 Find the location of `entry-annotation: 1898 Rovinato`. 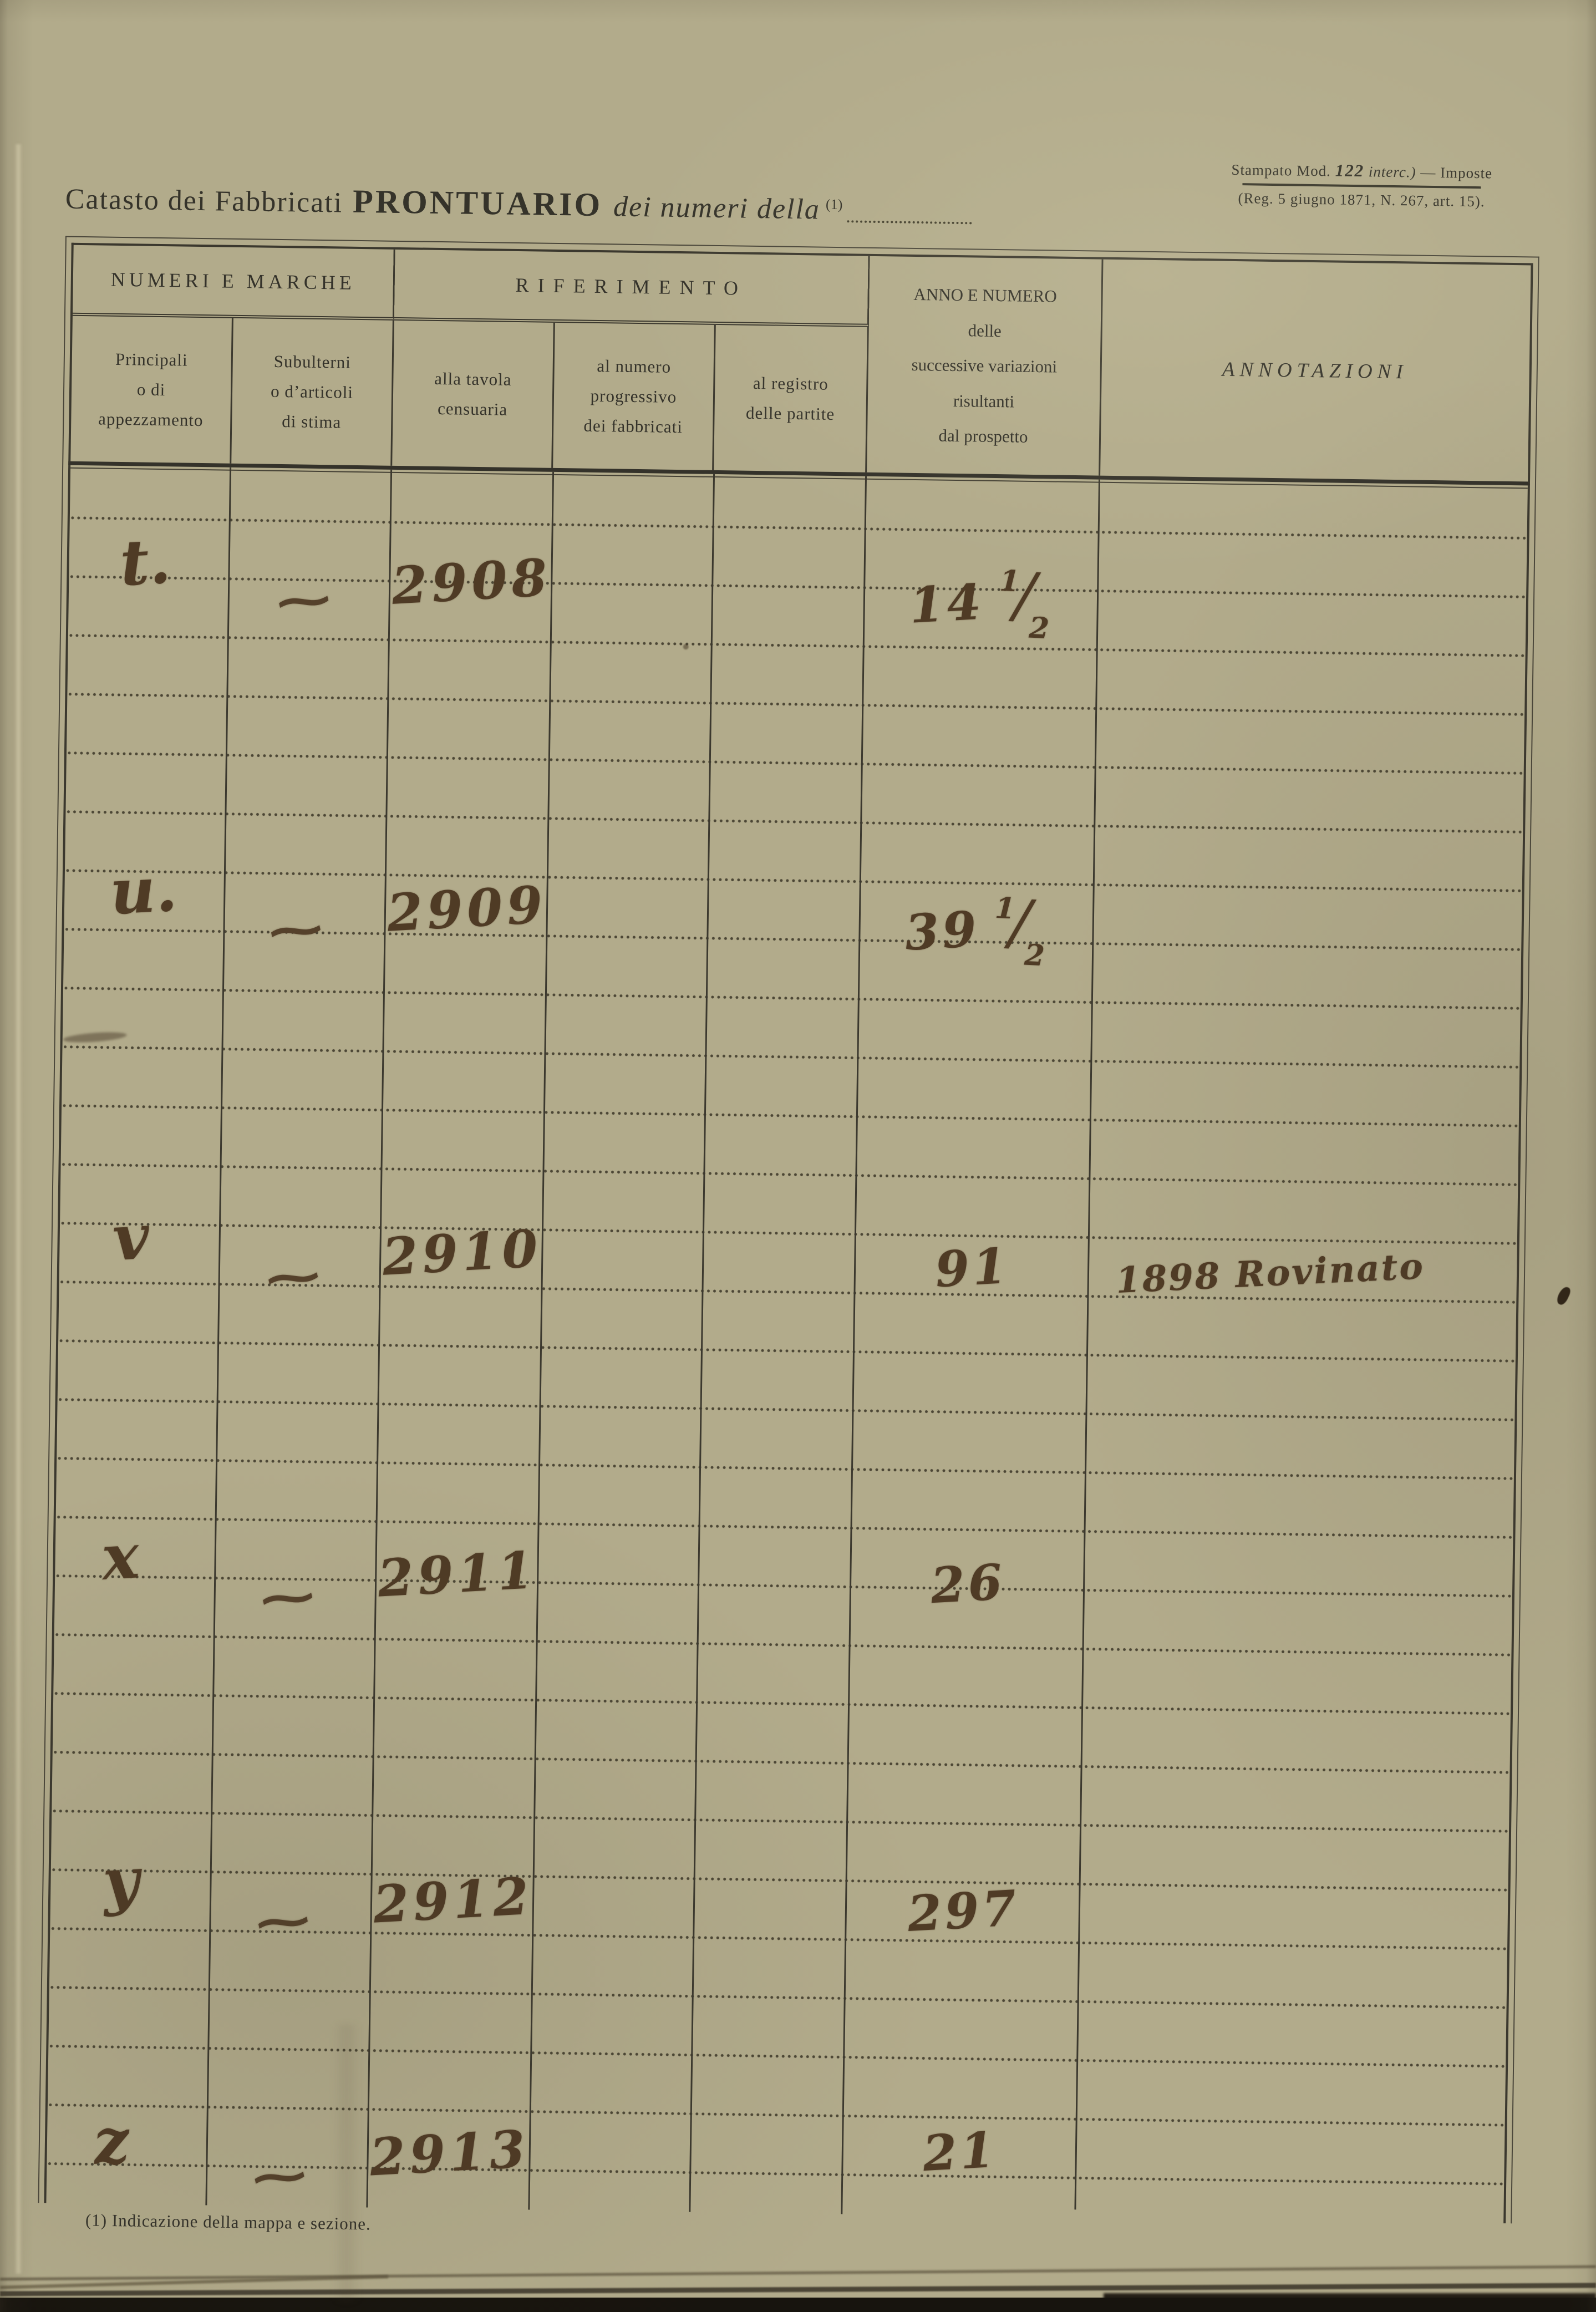

entry-annotation: 1898 Rovinato is located at coordinates (1270, 1273).